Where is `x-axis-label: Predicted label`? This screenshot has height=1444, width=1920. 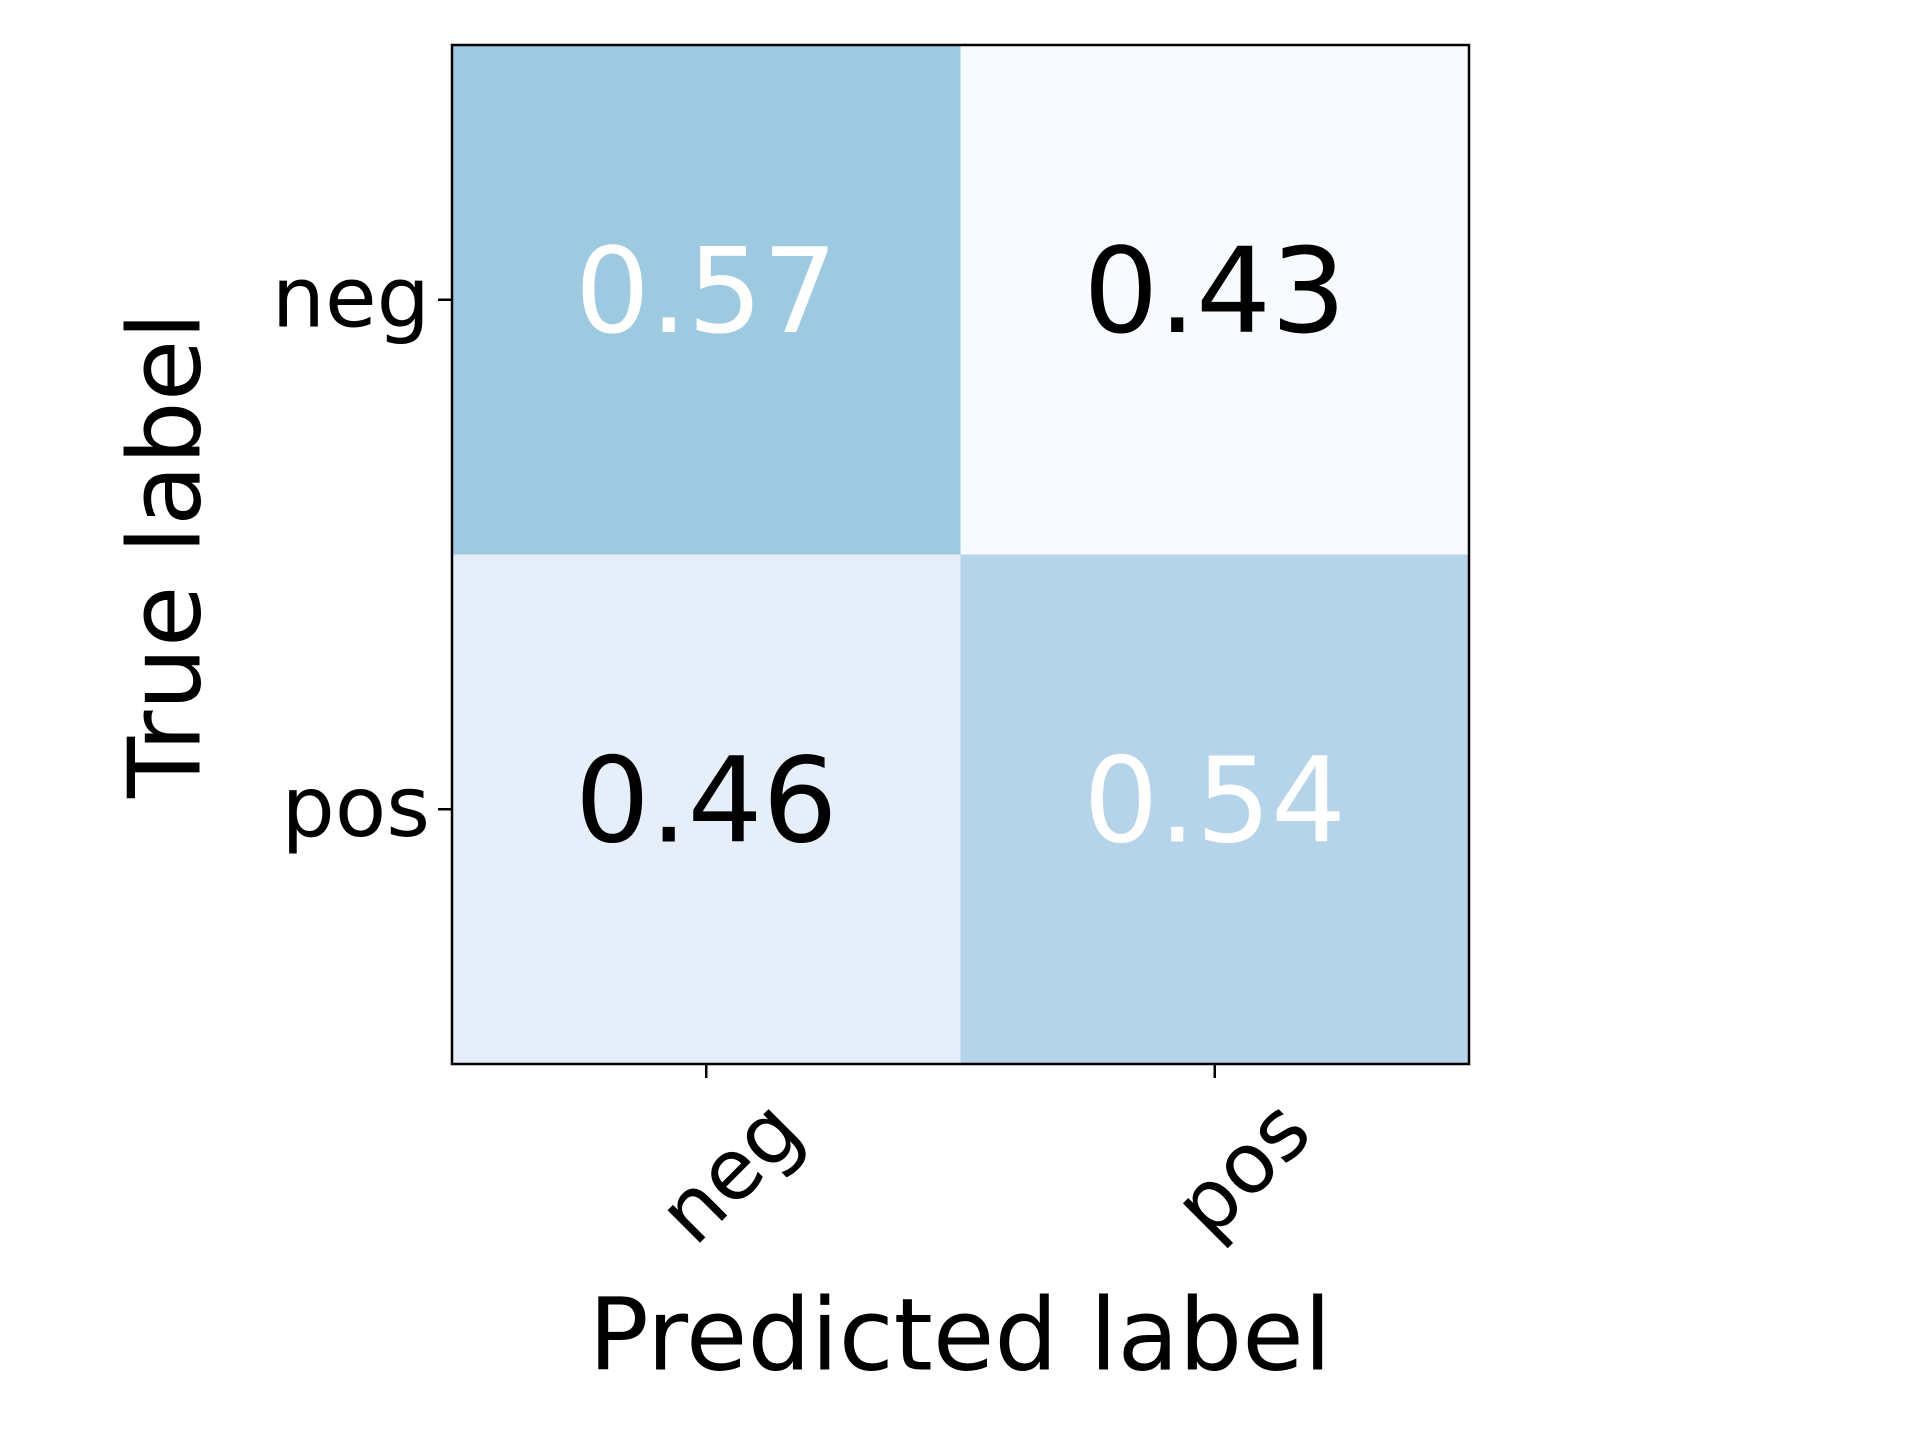
x-axis-label: Predicted label is located at coordinates (959, 1334).